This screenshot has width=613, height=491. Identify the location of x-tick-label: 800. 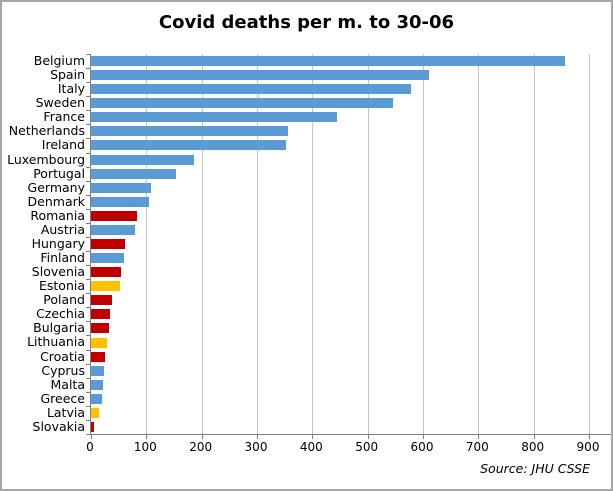
(533, 447).